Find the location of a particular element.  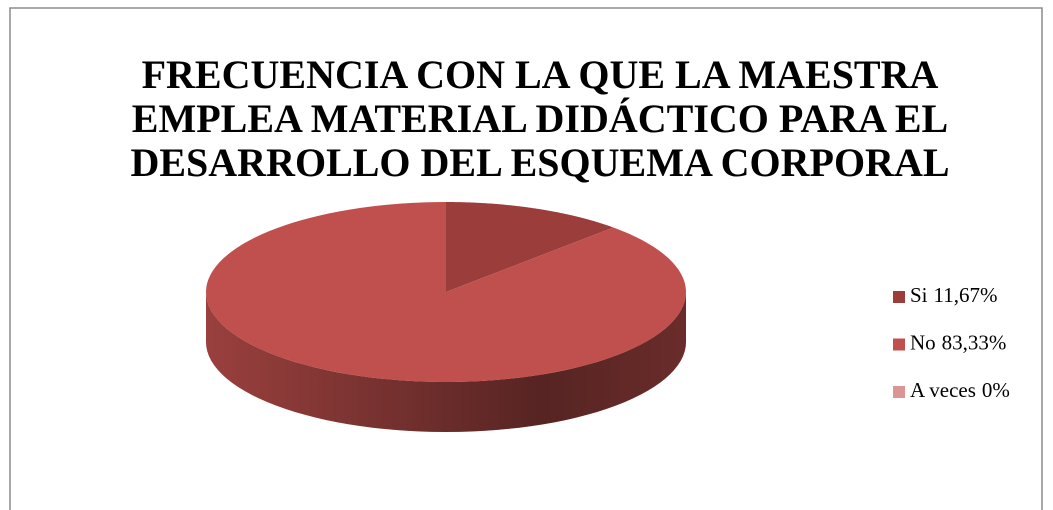

legend-name: No is located at coordinates (923, 342).